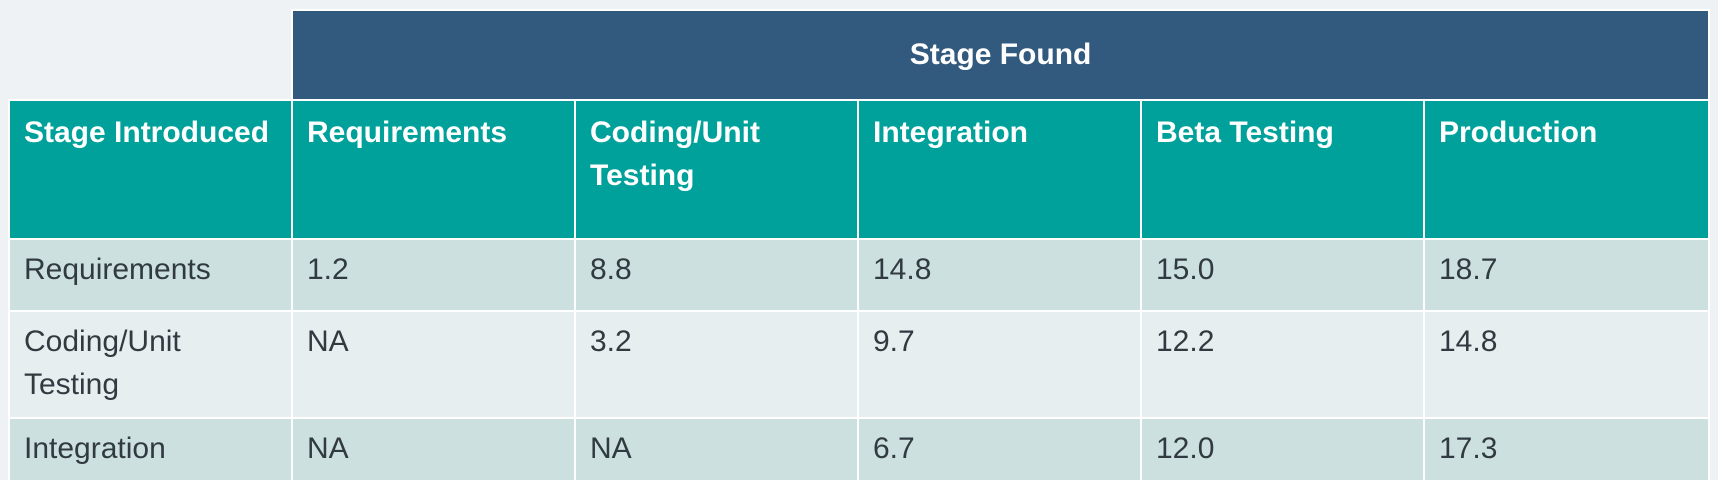 The height and width of the screenshot is (480, 1718). I want to click on table-cell: 18.7, so click(1566, 275).